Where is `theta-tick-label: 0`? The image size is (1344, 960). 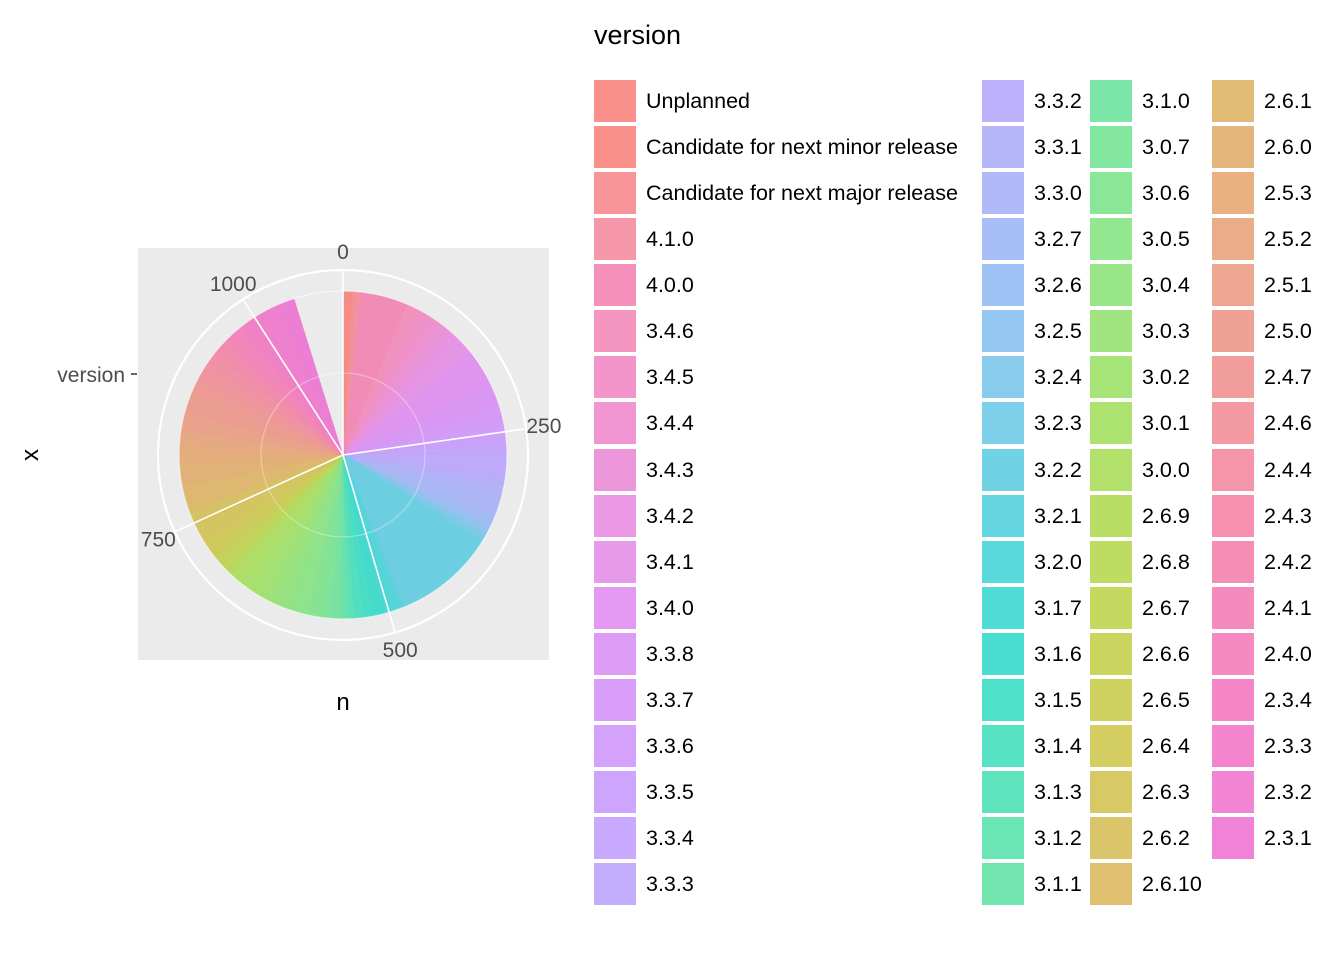
theta-tick-label: 0 is located at coordinates (343, 252).